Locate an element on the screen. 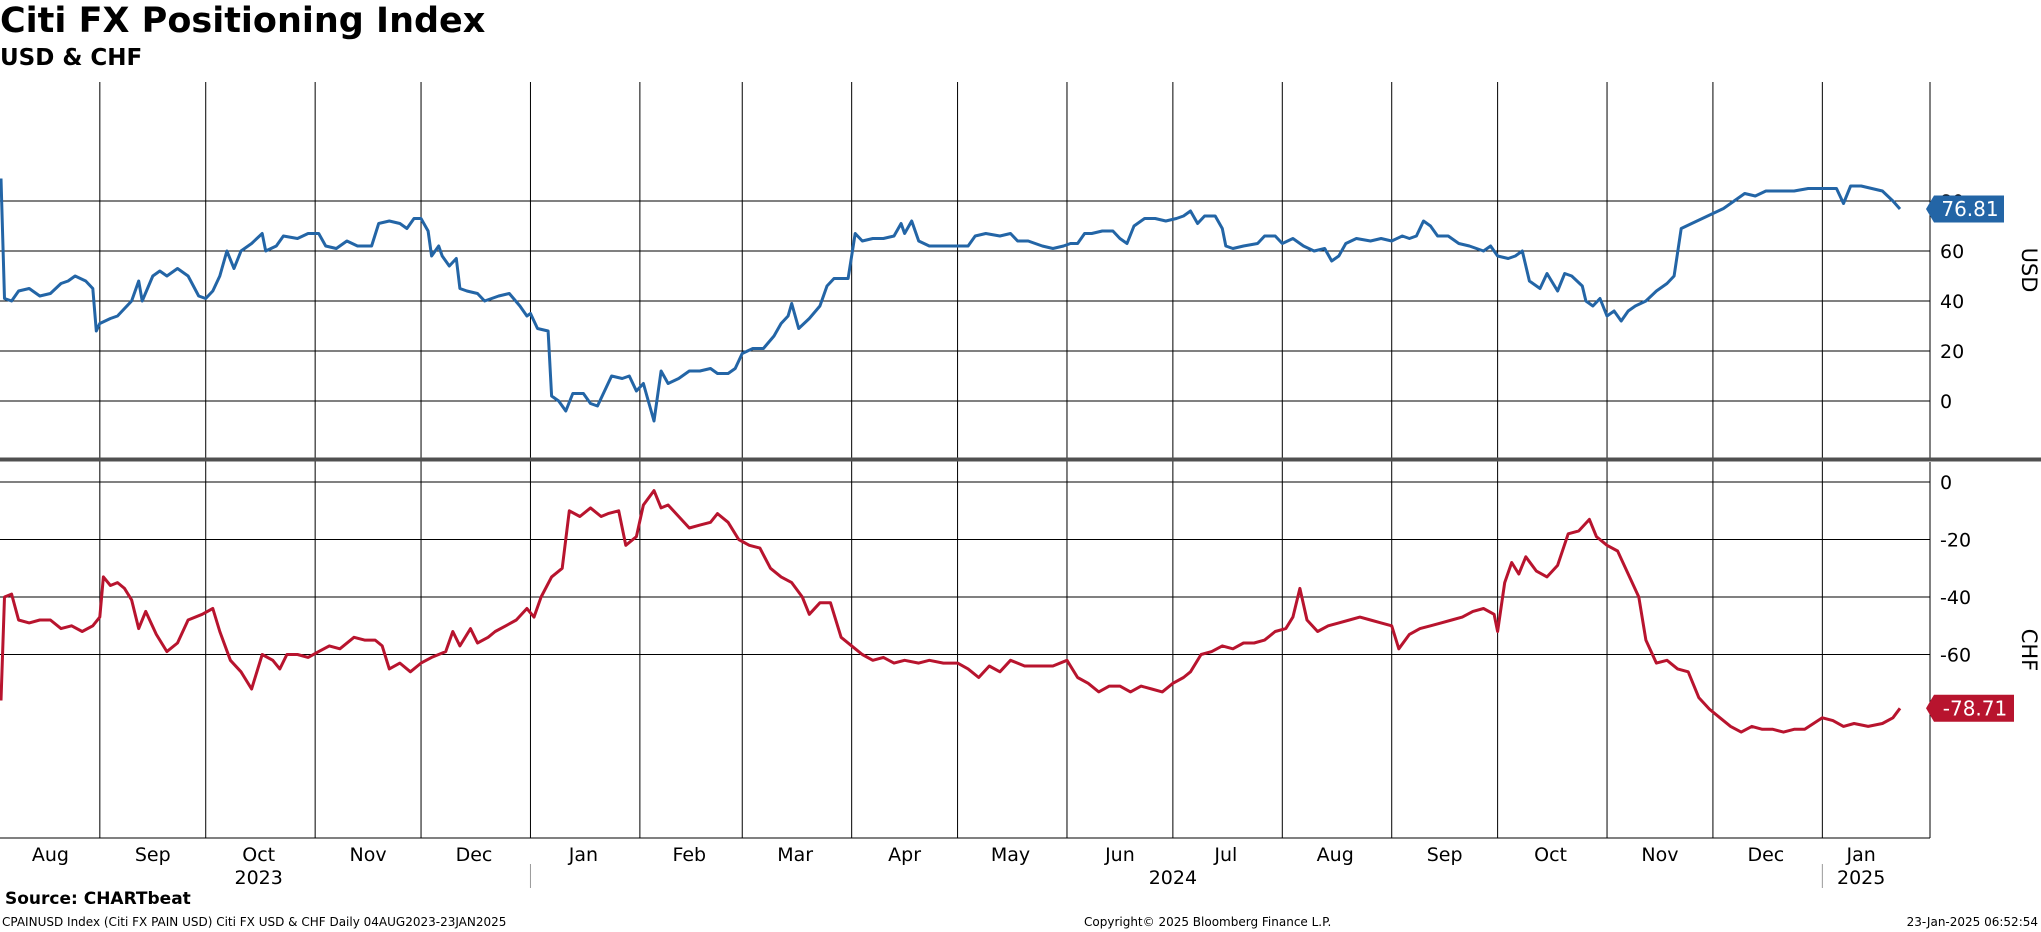  chart-subtitle: USD & CHF is located at coordinates (71, 58).